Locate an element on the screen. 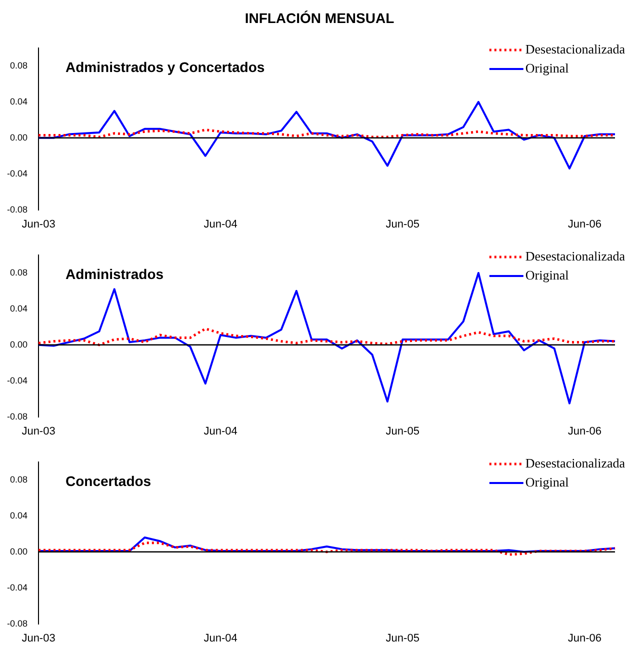 This screenshot has height=654, width=639. text: Administrados y Concertados is located at coordinates (165, 66).